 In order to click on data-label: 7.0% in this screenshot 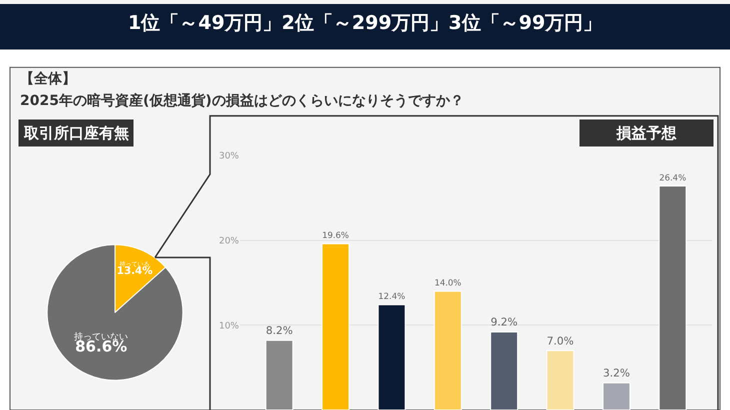, I will do `click(560, 341)`.